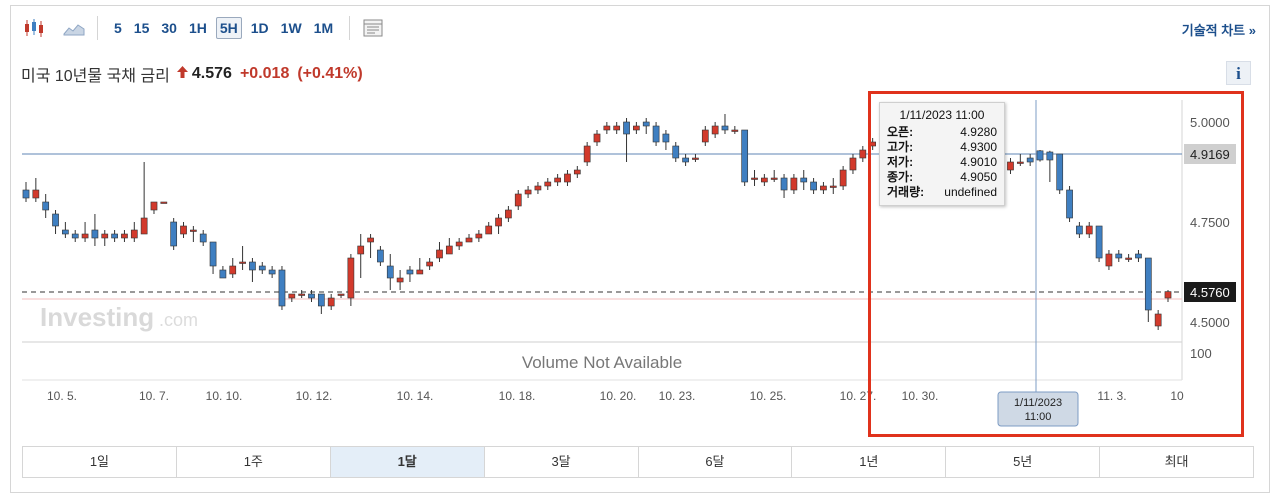  I want to click on area-chart-type-icon, so click(74, 28).